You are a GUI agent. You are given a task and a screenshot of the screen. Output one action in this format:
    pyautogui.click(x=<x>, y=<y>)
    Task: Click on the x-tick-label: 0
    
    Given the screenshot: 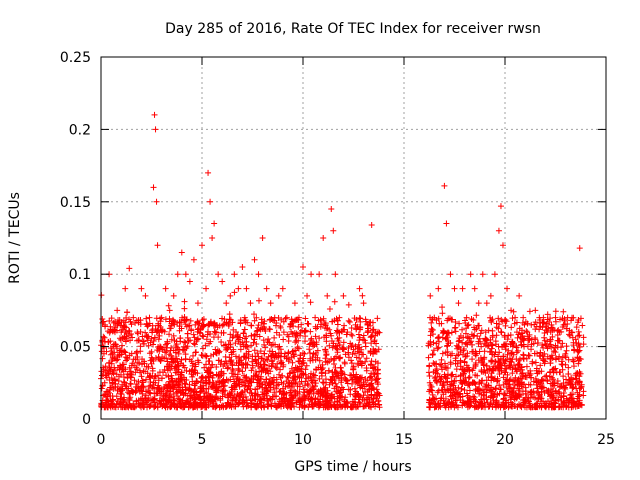 What is the action you would take?
    pyautogui.click(x=101, y=440)
    